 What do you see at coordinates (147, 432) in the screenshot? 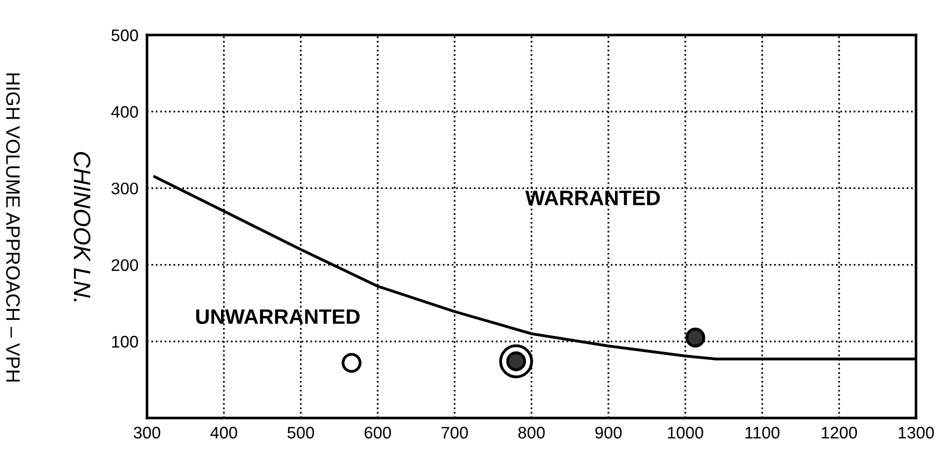
I see `x-tick-label: 300` at bounding box center [147, 432].